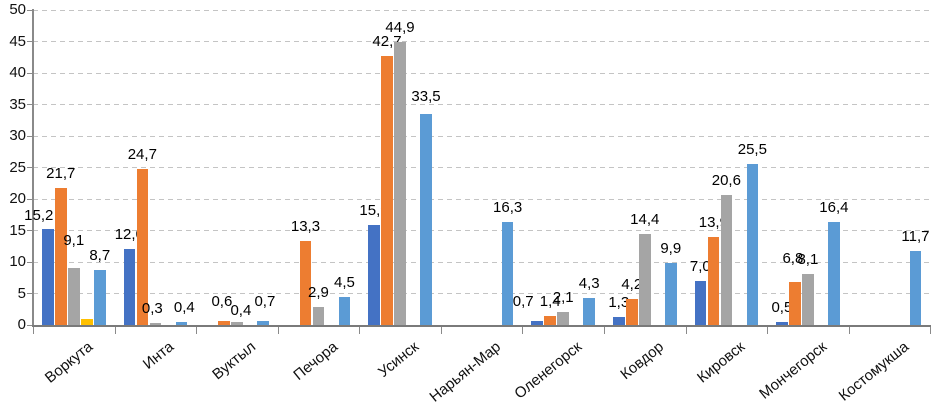 The height and width of the screenshot is (410, 938). Describe the element at coordinates (61, 256) in the screenshot. I see `bar-series-orange-Воркута` at that location.